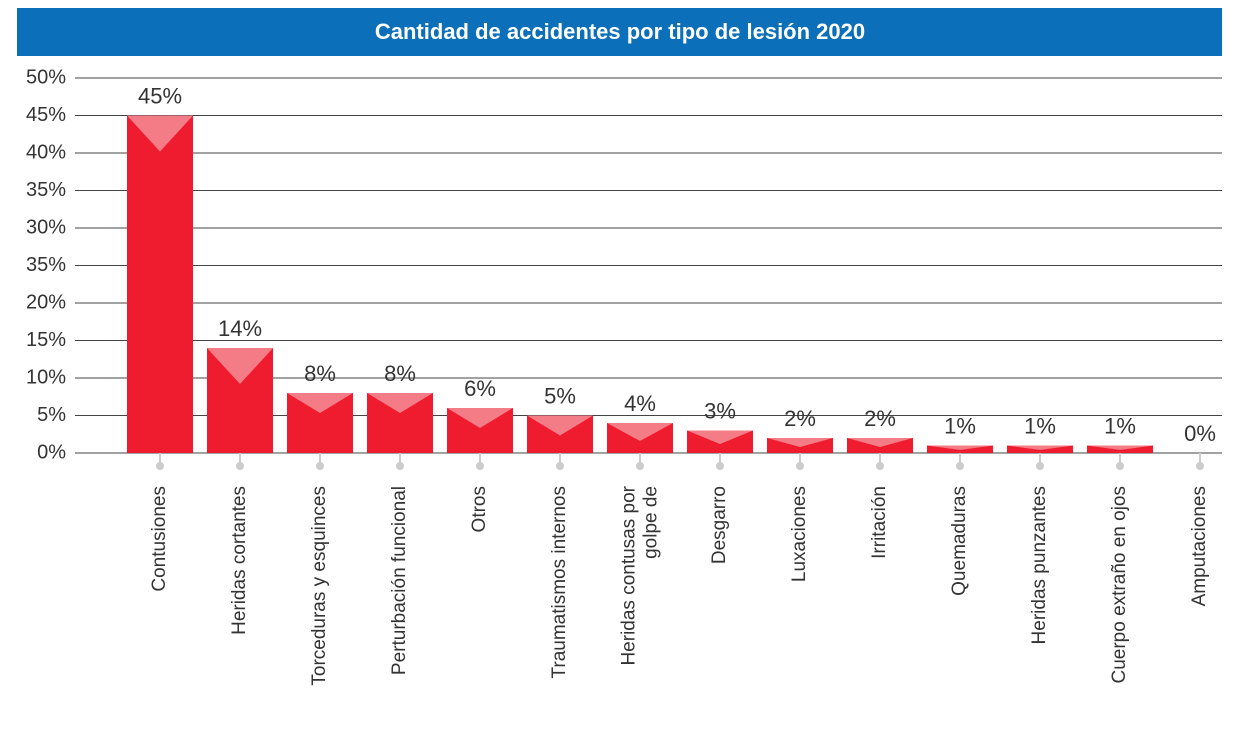 The image size is (1240, 737). I want to click on x-tick-label-line: golpe de, so click(650, 525).